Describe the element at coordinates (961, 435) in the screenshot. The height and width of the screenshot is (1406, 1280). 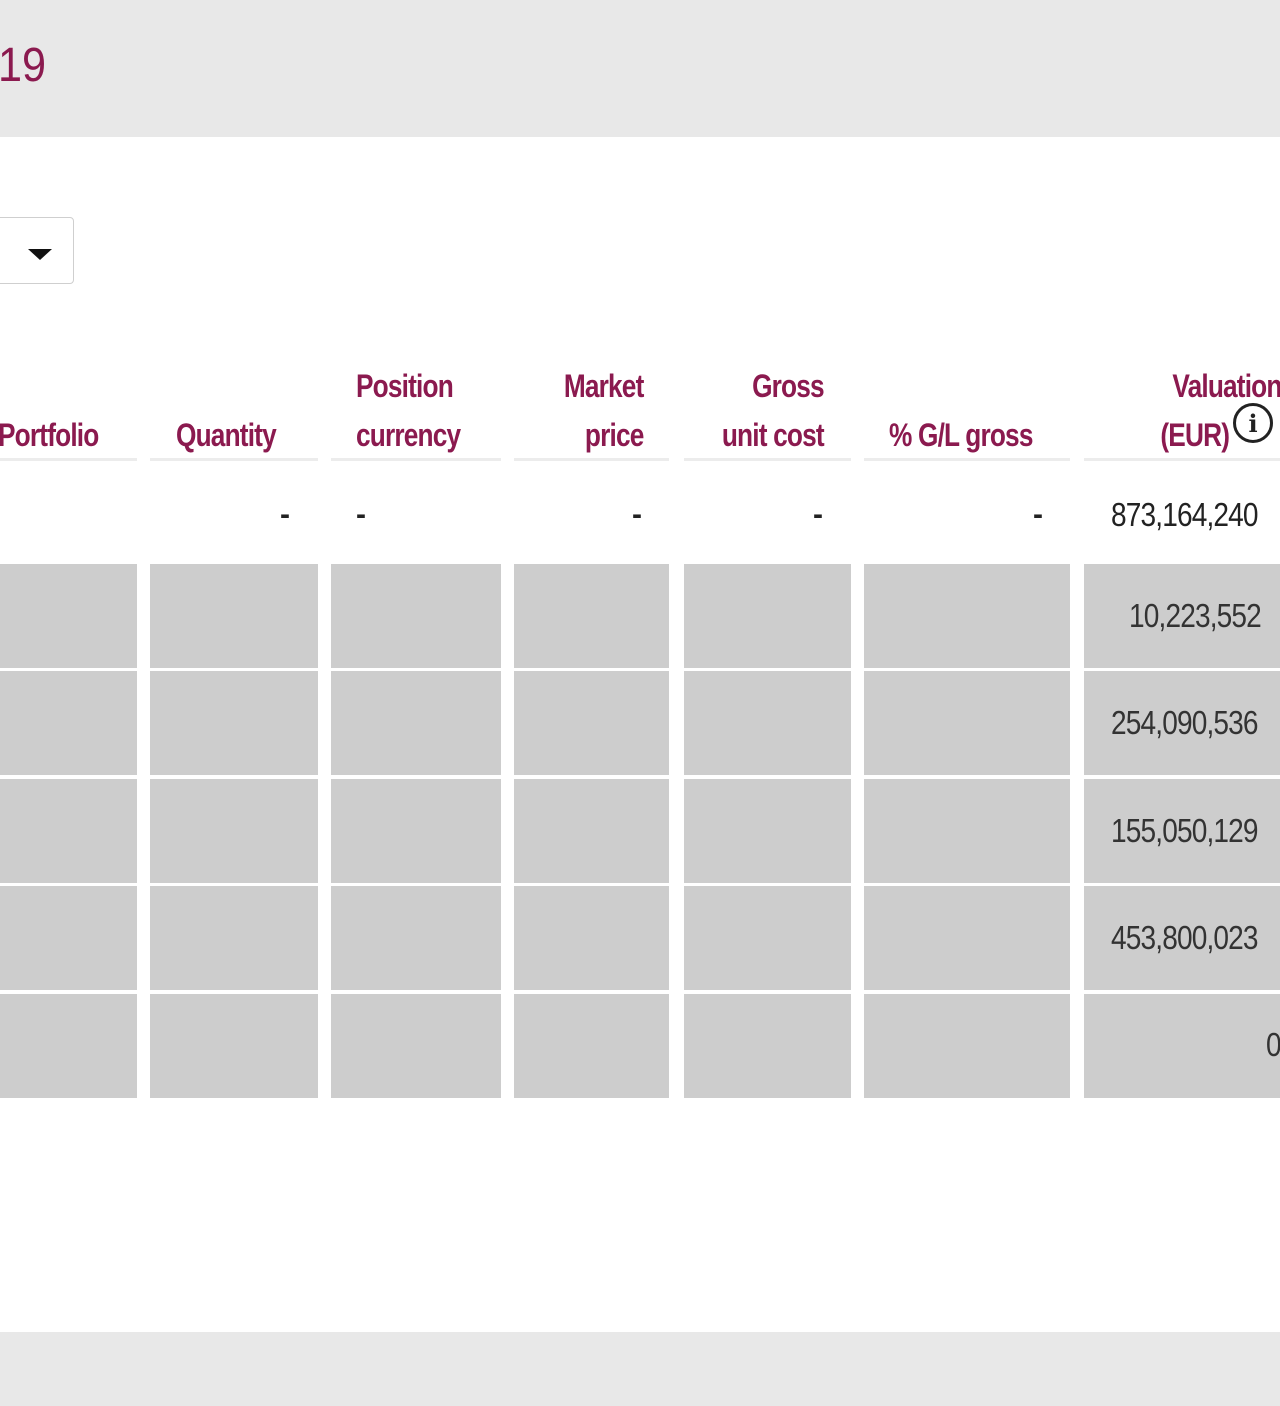
I see `column-header-gl-gross: % G/L gross` at that location.